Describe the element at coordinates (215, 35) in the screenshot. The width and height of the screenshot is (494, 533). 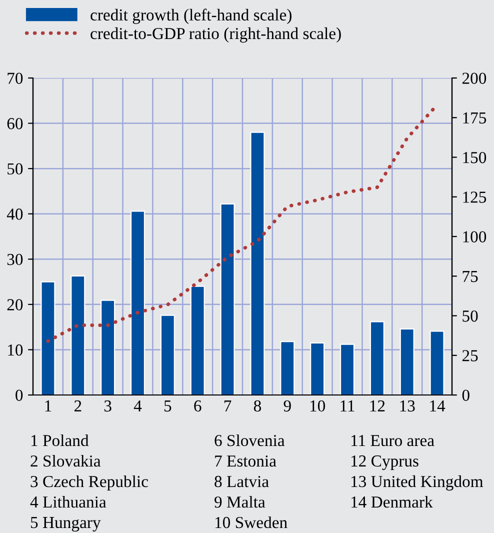
I see `legend-label: credit-to-GDP ratio (right-hand scale)` at that location.